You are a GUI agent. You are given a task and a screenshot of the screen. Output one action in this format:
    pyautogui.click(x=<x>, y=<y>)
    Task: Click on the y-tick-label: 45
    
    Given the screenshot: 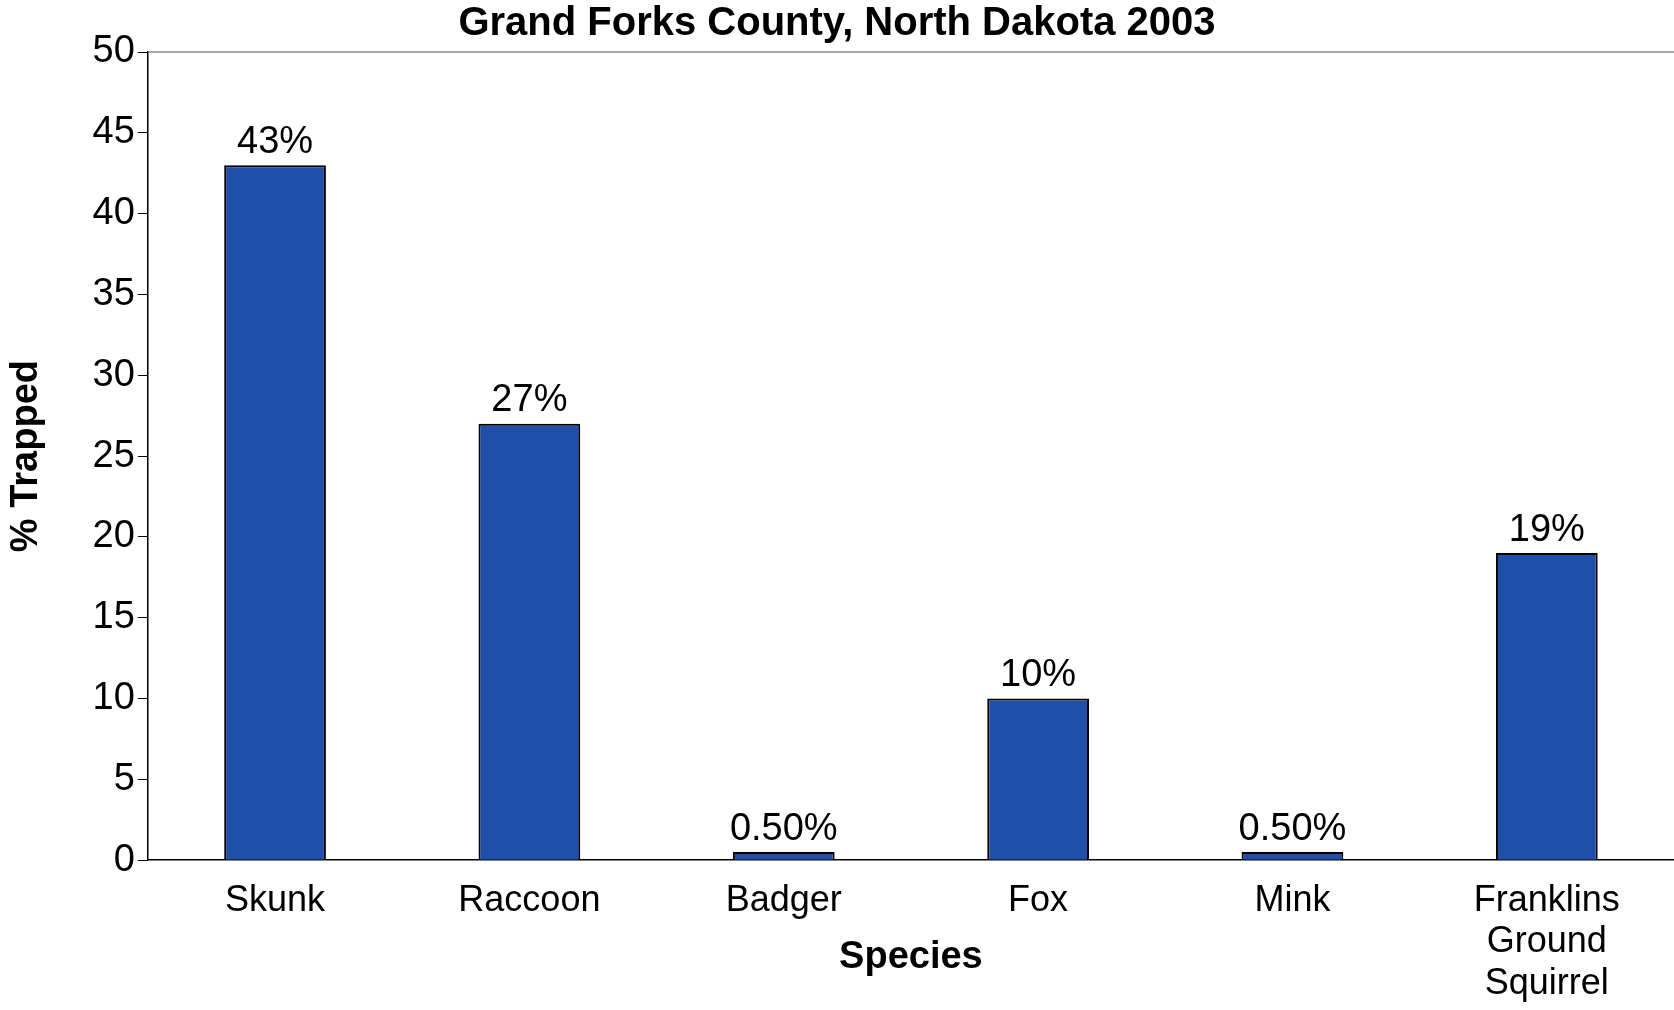 What is the action you would take?
    pyautogui.click(x=113, y=130)
    